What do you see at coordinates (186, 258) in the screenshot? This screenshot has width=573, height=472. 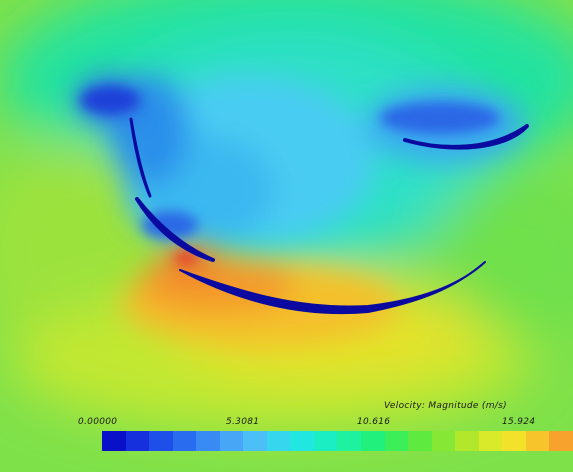 I see `stagnation-spot` at bounding box center [186, 258].